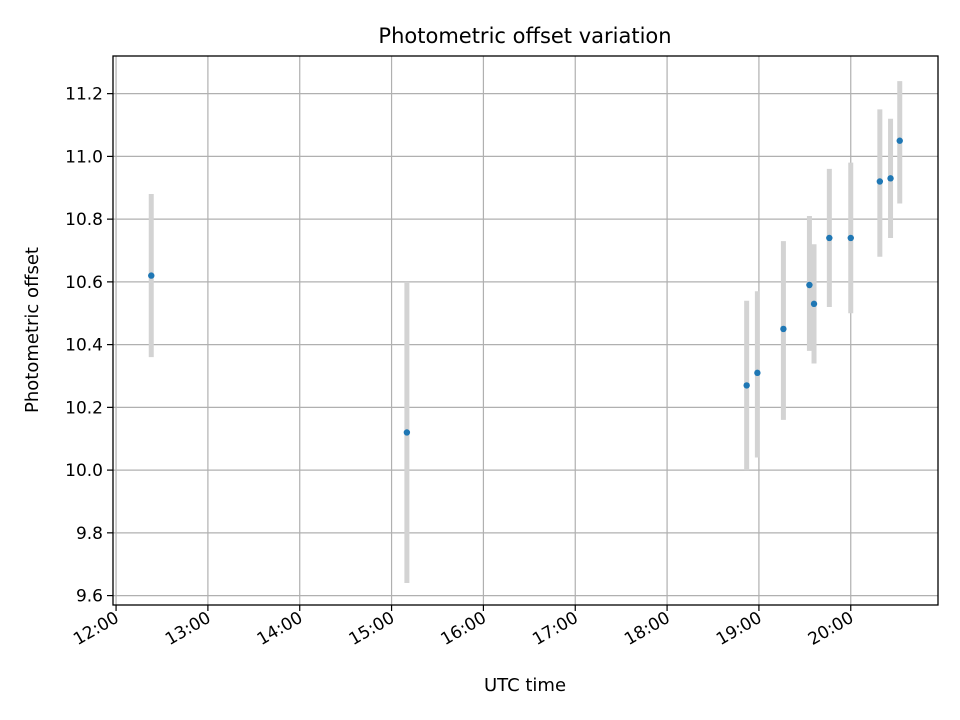 Image resolution: width=960 pixels, height=720 pixels. Describe the element at coordinates (525, 685) in the screenshot. I see `x-axis-label: UTC time` at that location.